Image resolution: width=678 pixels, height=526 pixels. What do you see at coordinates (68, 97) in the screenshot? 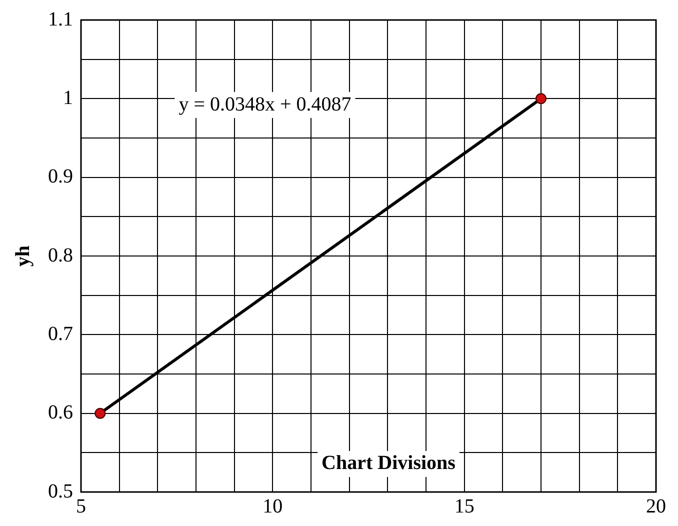
I see `y-tick-label: 1` at bounding box center [68, 97].